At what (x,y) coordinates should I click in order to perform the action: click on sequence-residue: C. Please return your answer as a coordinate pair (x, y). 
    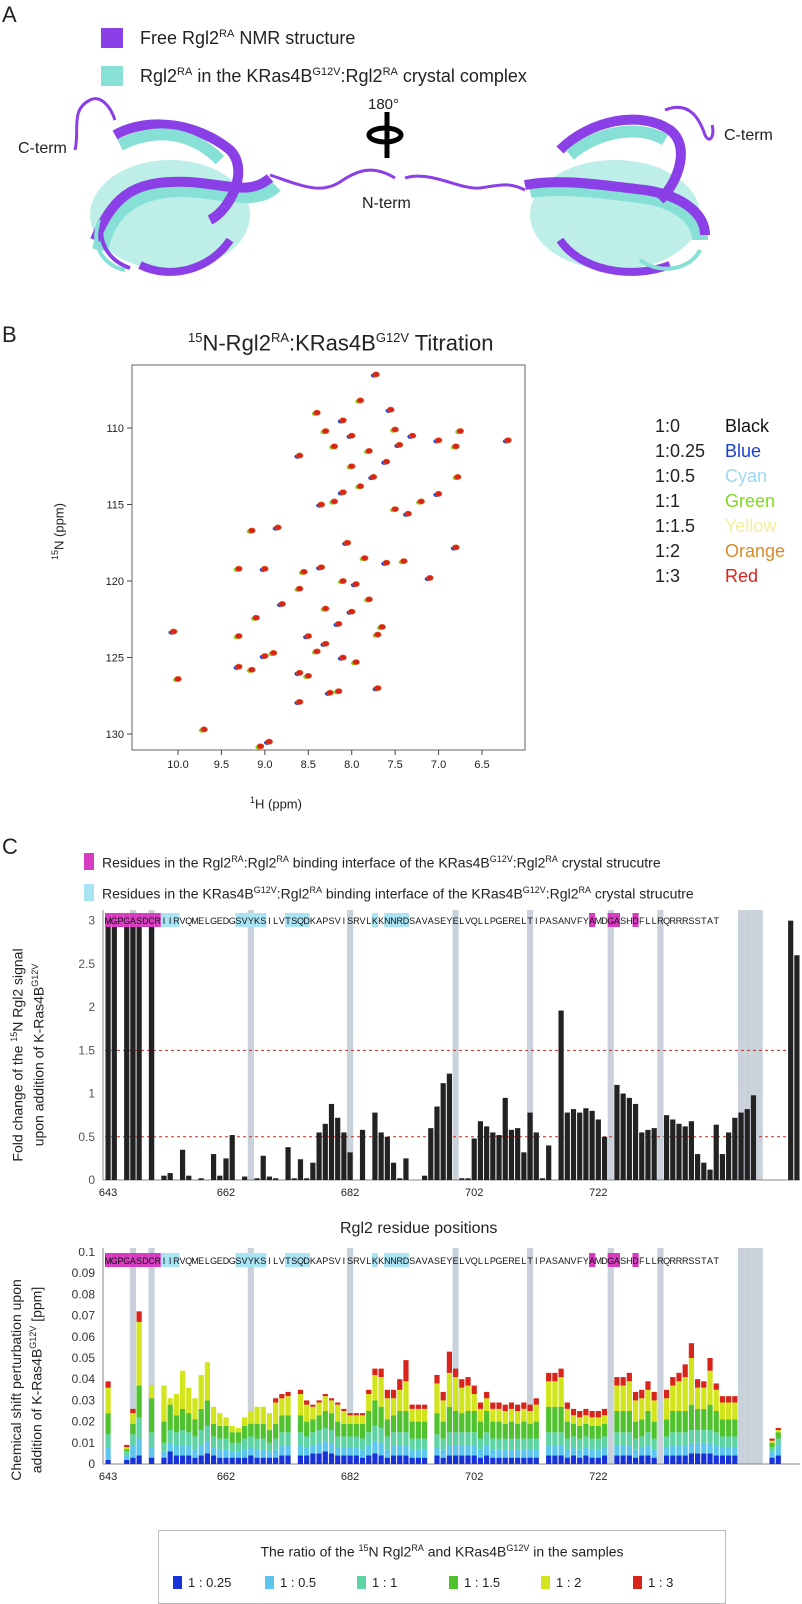
    Looking at the image, I should click on (151, 921).